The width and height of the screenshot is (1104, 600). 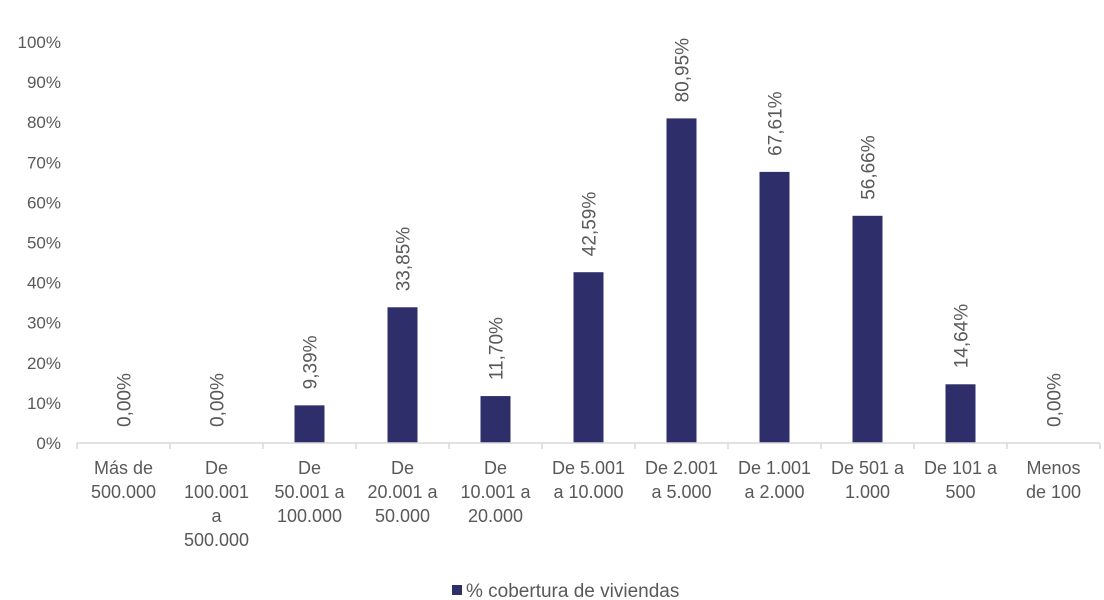 What do you see at coordinates (869, 167) in the screenshot?
I see `data-label: 56,66%` at bounding box center [869, 167].